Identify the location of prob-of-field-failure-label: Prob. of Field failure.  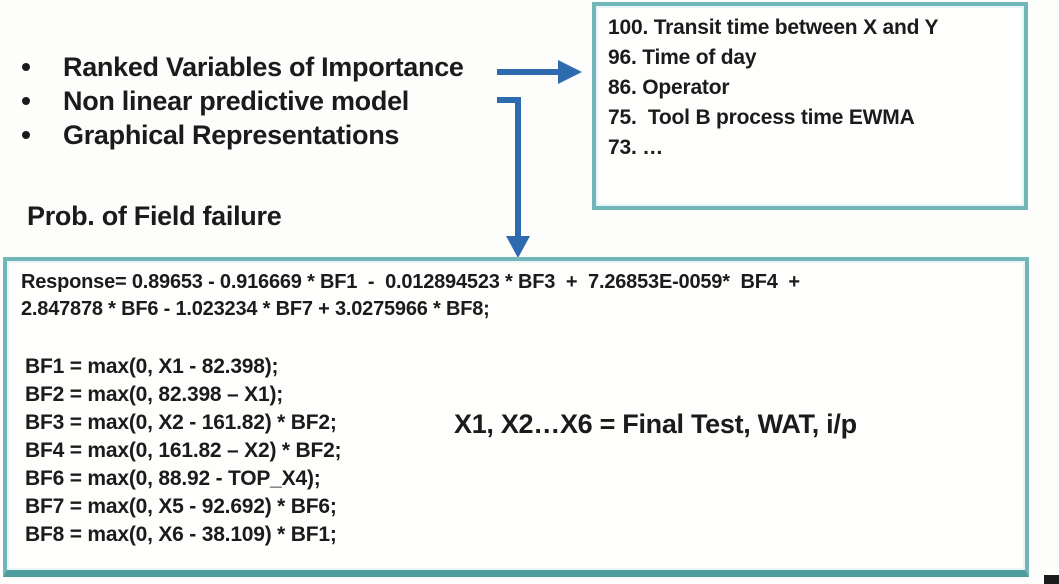
(154, 216).